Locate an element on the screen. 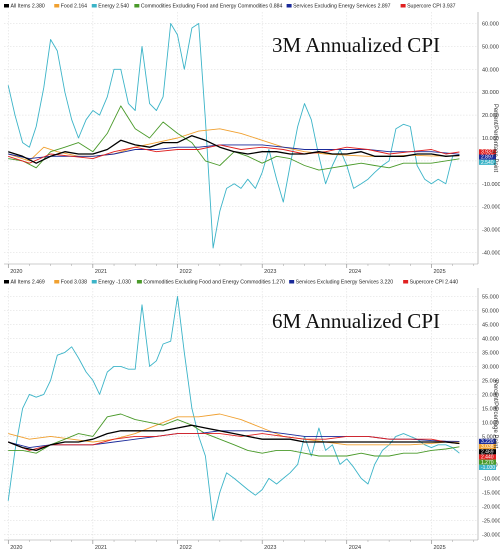 Image resolution: width=500 pixels, height=552 pixels. y-tick-label: 55.000 is located at coordinates (490, 297).